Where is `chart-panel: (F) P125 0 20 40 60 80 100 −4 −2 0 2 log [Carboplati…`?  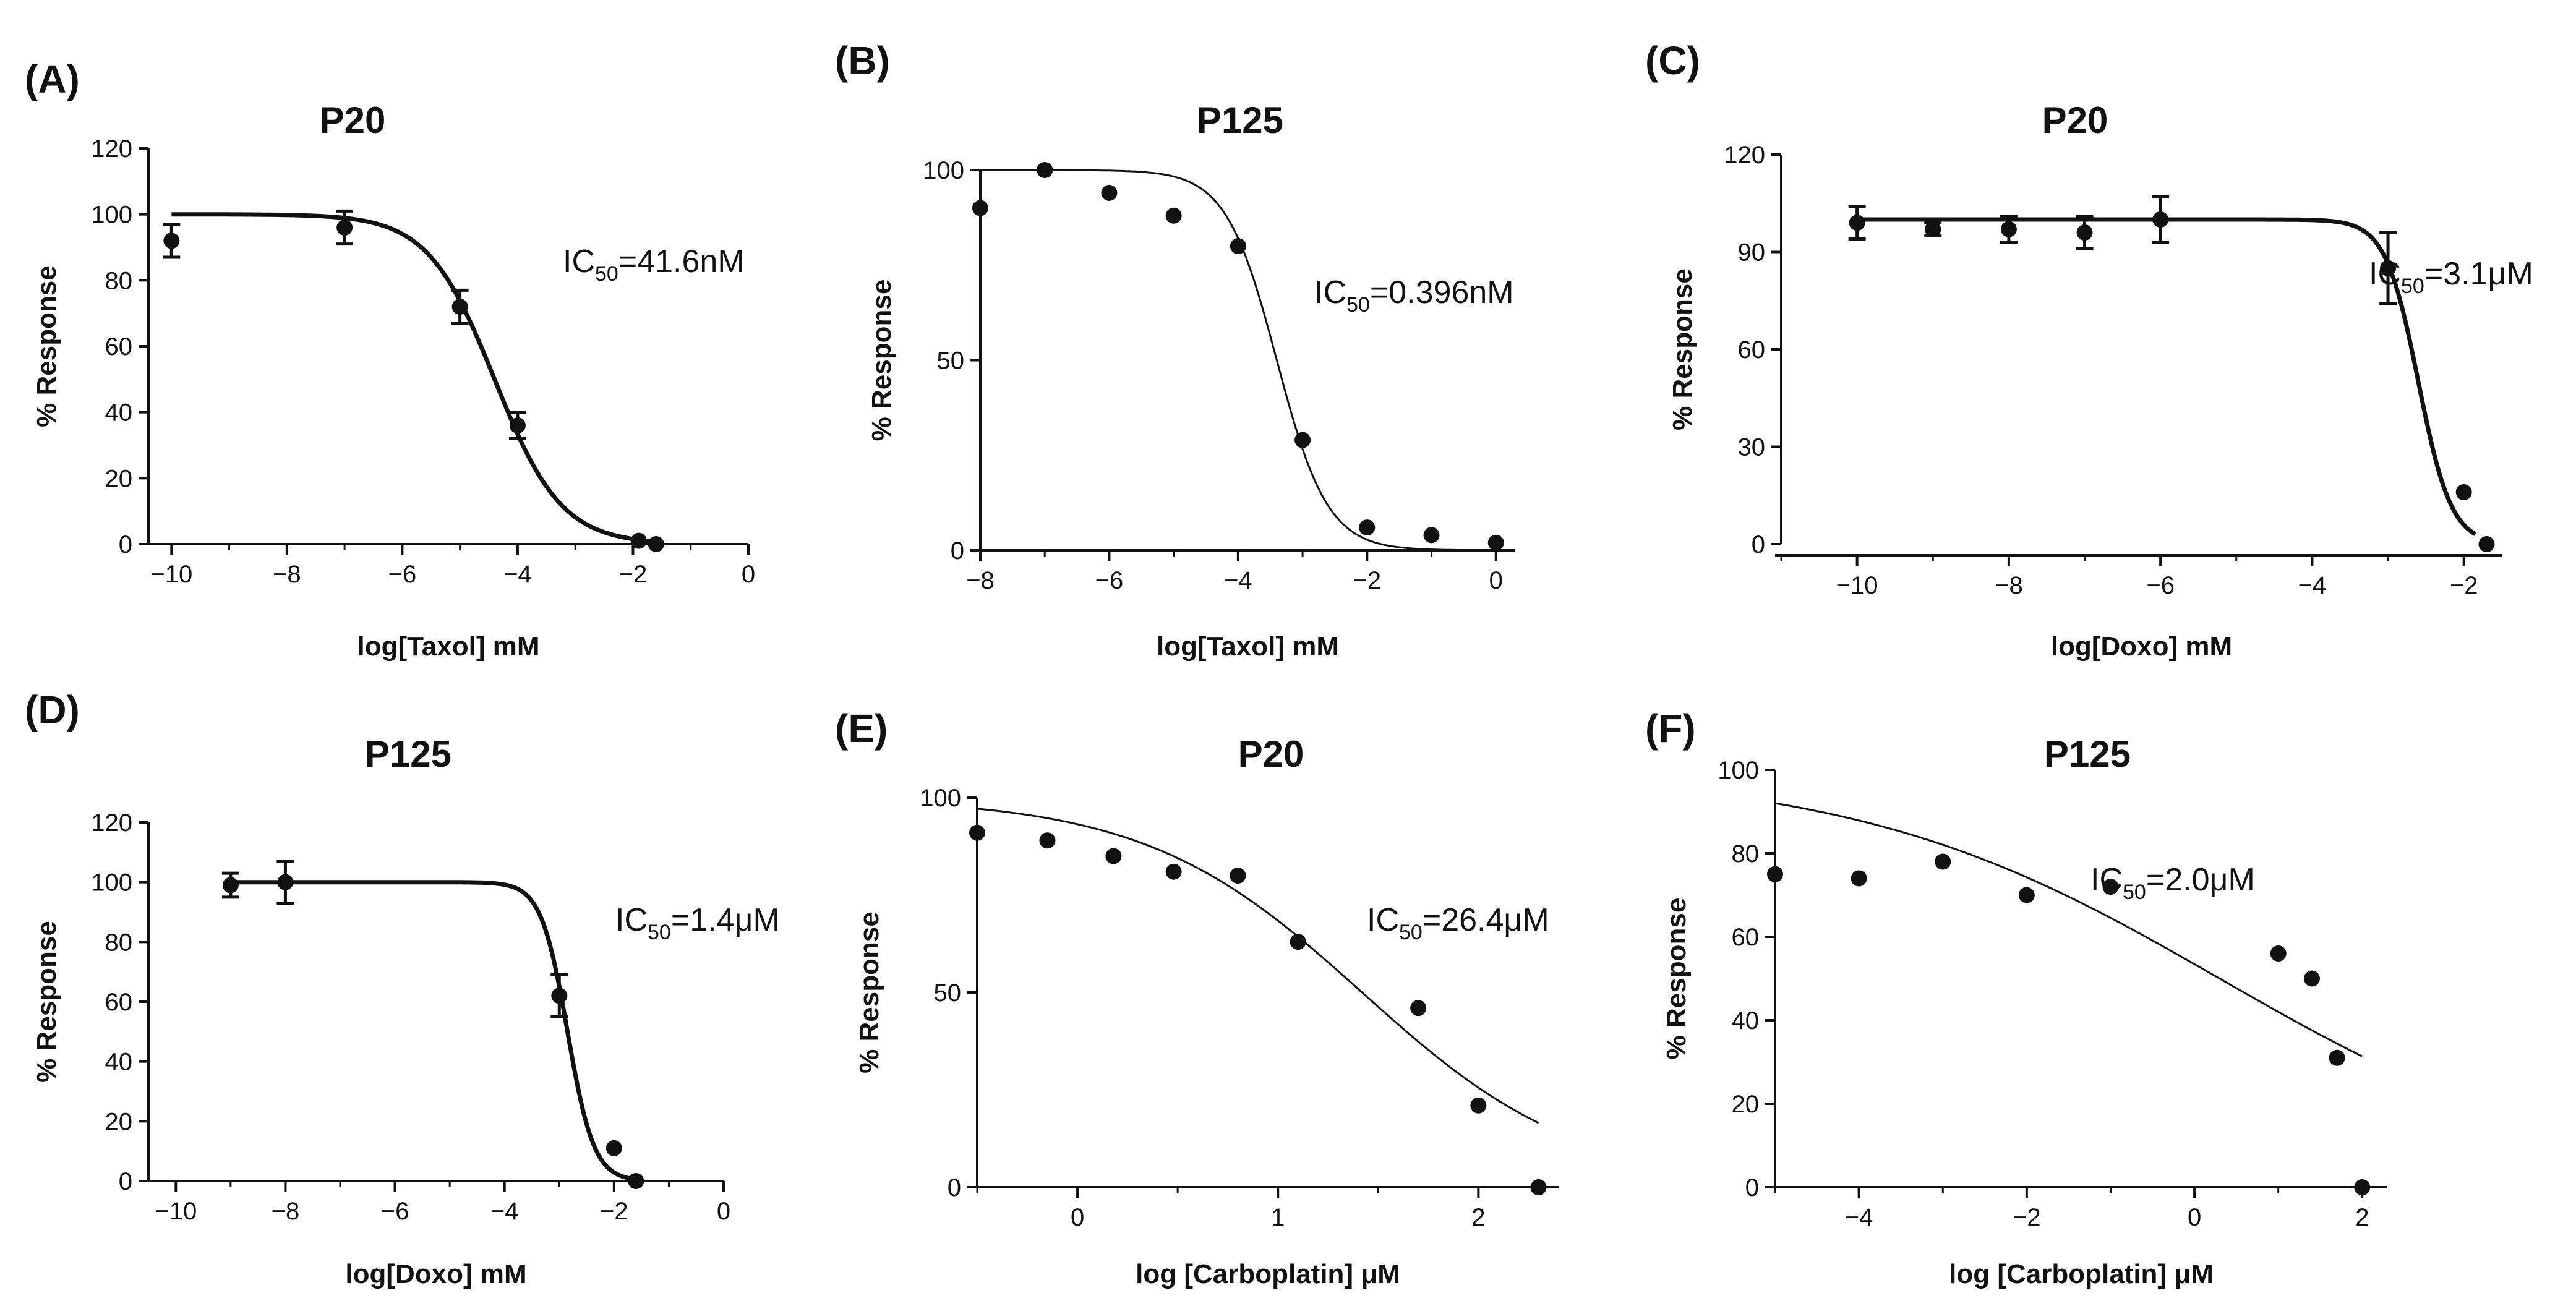
chart-panel: (F) P125 0 20 40 60 80 100 −4 −2 0 2 log [Carboplati… is located at coordinates (2016, 997).